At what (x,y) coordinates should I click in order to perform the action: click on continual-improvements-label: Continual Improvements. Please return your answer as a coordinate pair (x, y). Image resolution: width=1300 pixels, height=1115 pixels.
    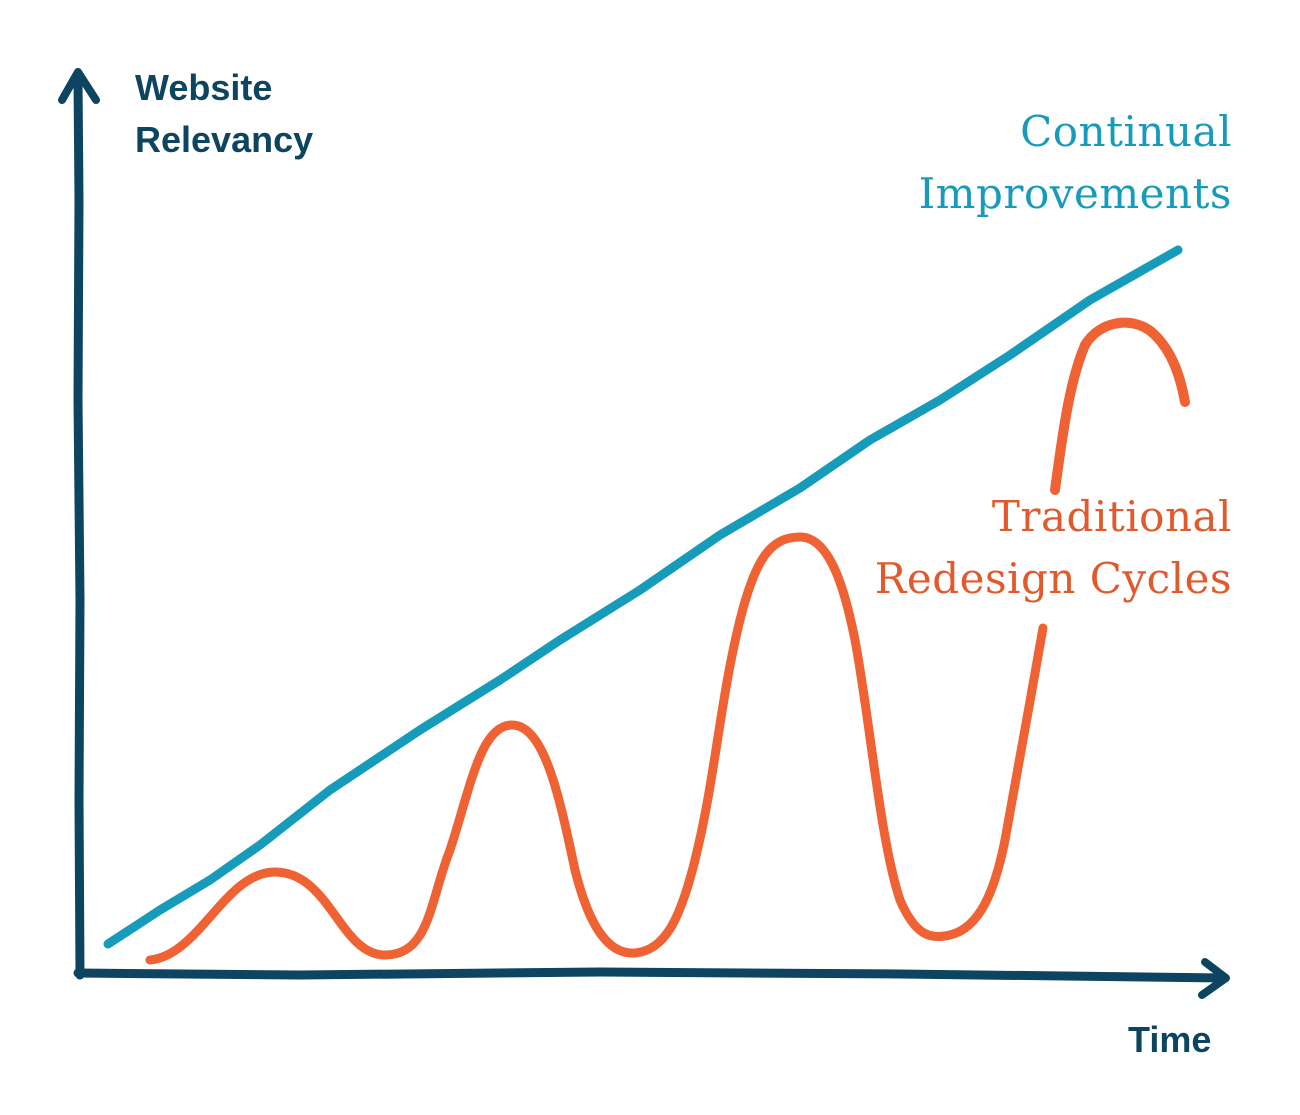
    Looking at the image, I should click on (1072, 163).